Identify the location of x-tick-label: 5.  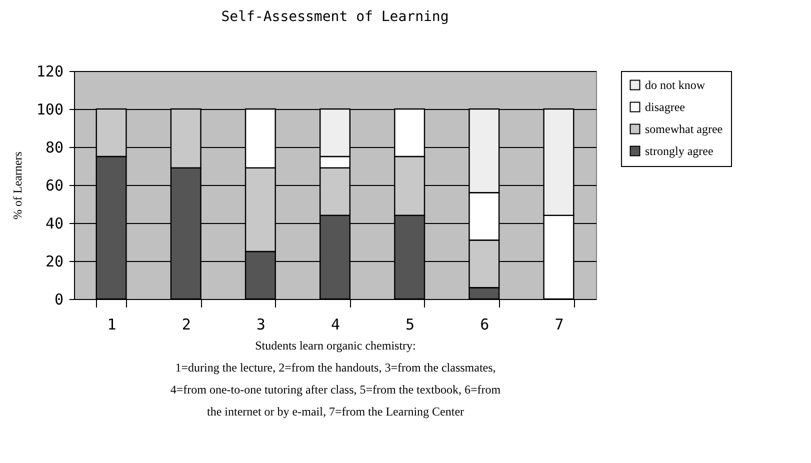
(410, 325).